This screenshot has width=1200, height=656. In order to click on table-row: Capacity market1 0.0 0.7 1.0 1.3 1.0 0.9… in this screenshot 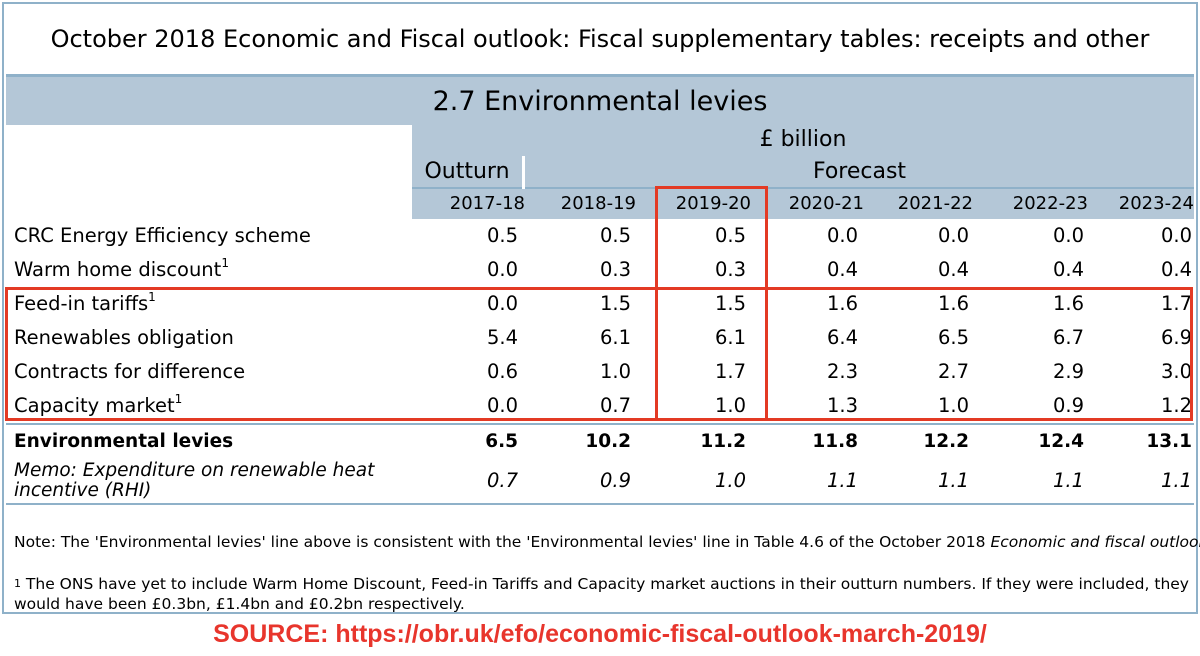, I will do `click(600, 406)`.